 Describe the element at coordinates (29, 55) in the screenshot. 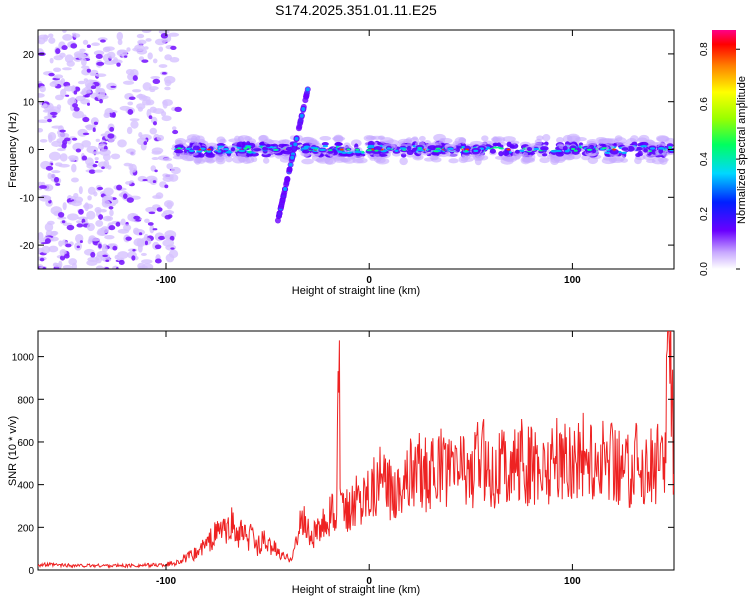

I see `y-tick-label: 20` at that location.